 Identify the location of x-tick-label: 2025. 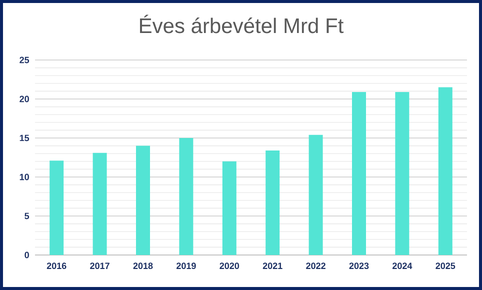
(446, 266).